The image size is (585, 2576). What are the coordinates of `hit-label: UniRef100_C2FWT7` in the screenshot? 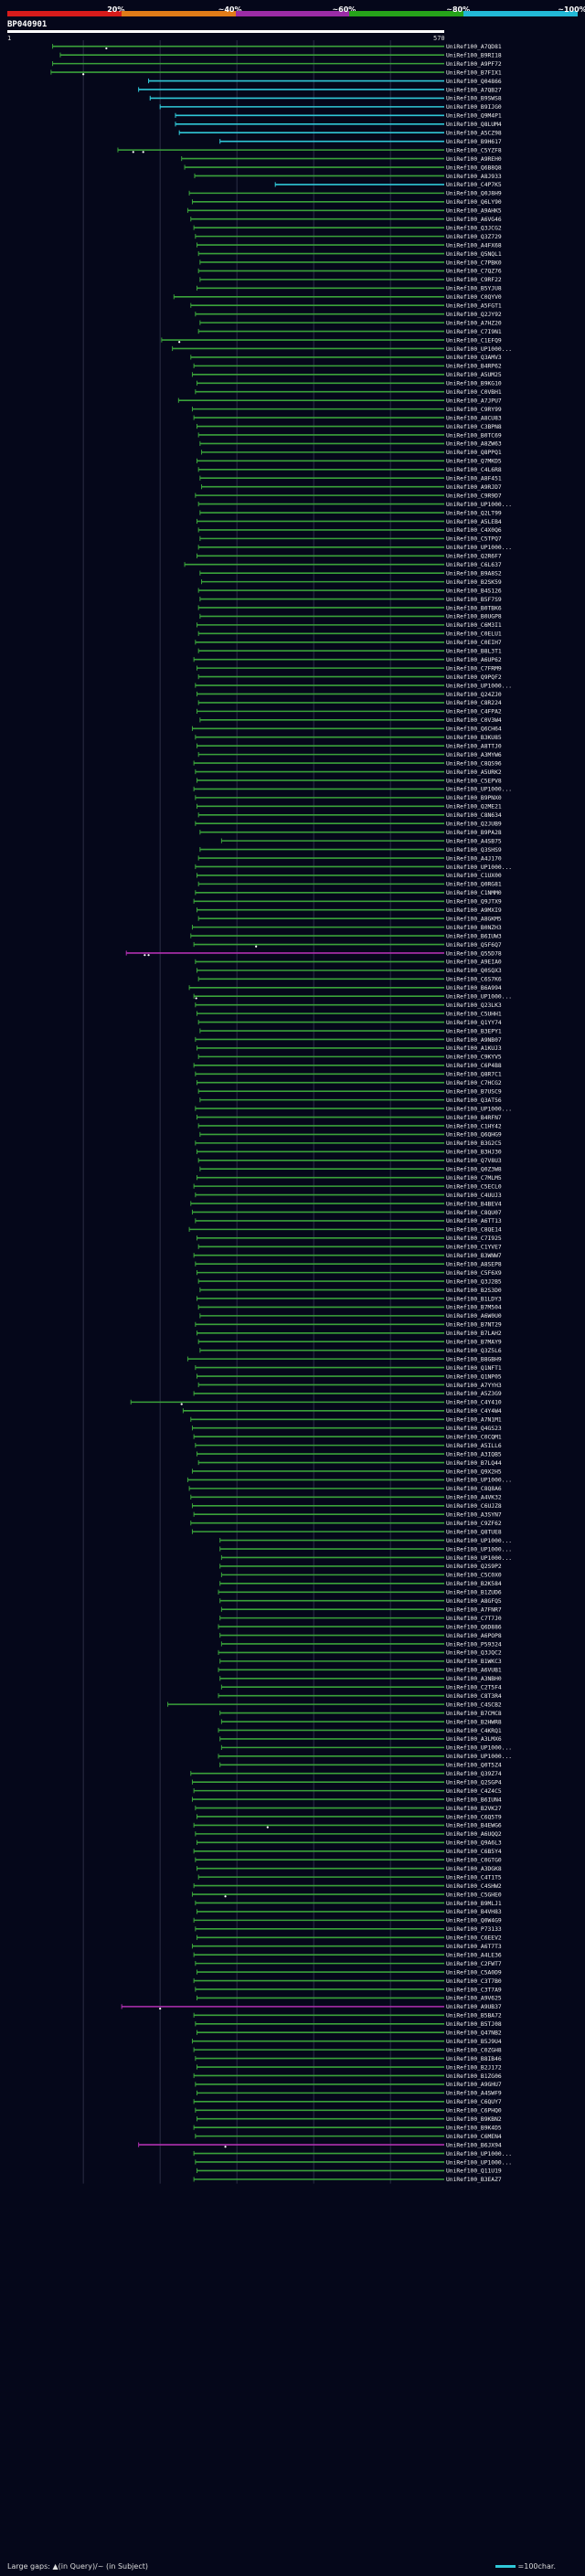 It's located at (474, 1964).